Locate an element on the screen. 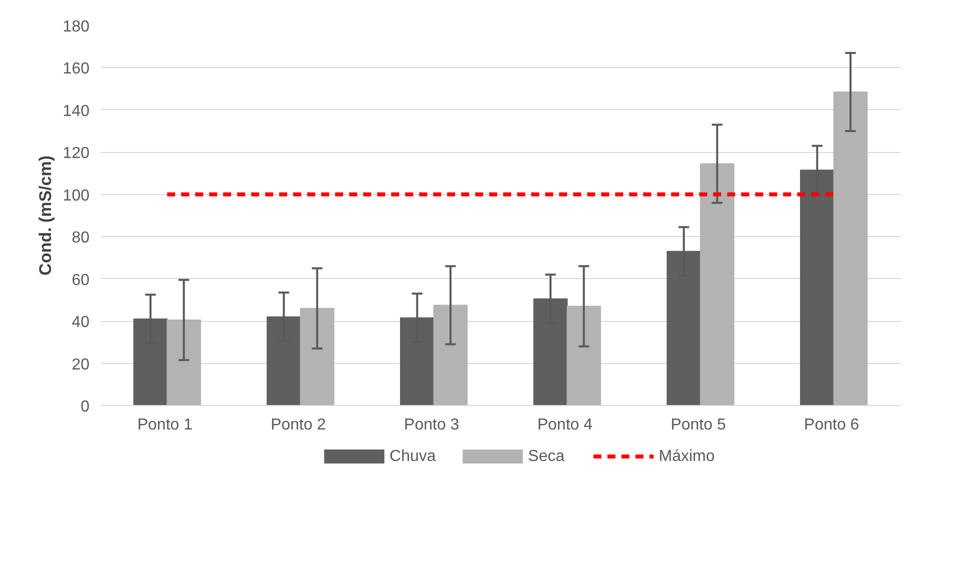 The image size is (961, 578). legend-label: Chuva is located at coordinates (413, 456).